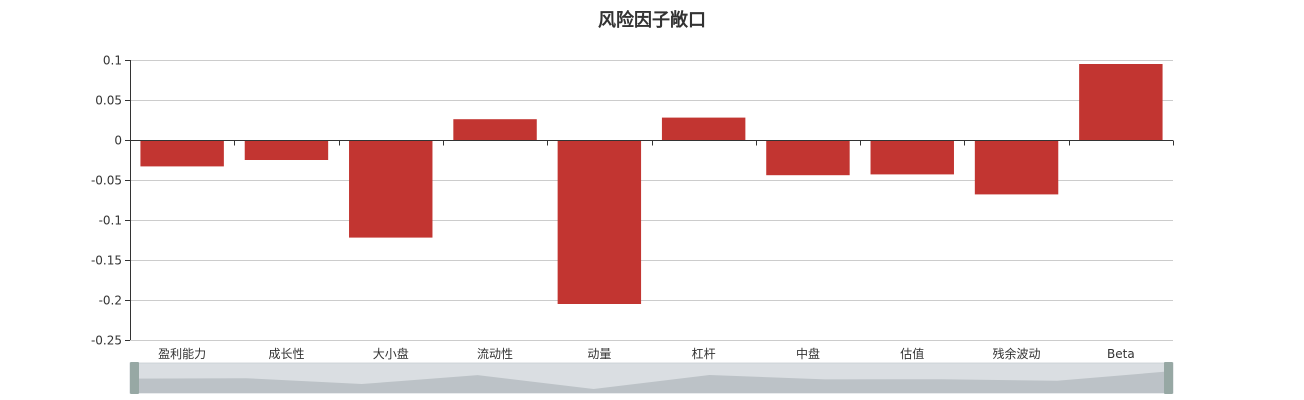  What do you see at coordinates (106, 201) in the screenshot?
I see `y-axis-ticks: 0.1 0.05 0 -0.05 -0.1 -0.15 -0.2 -0.25` at bounding box center [106, 201].